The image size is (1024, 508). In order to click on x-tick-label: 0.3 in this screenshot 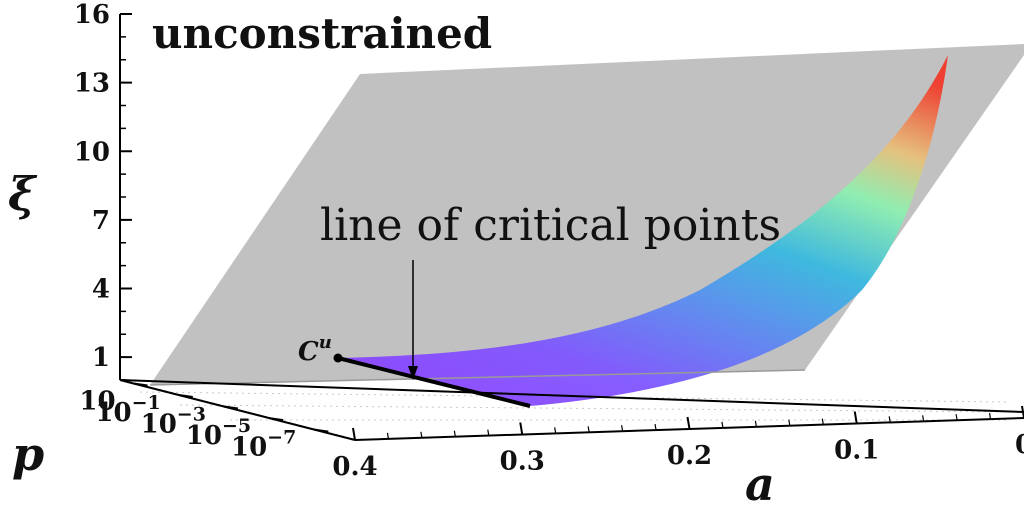, I will do `click(522, 462)`.